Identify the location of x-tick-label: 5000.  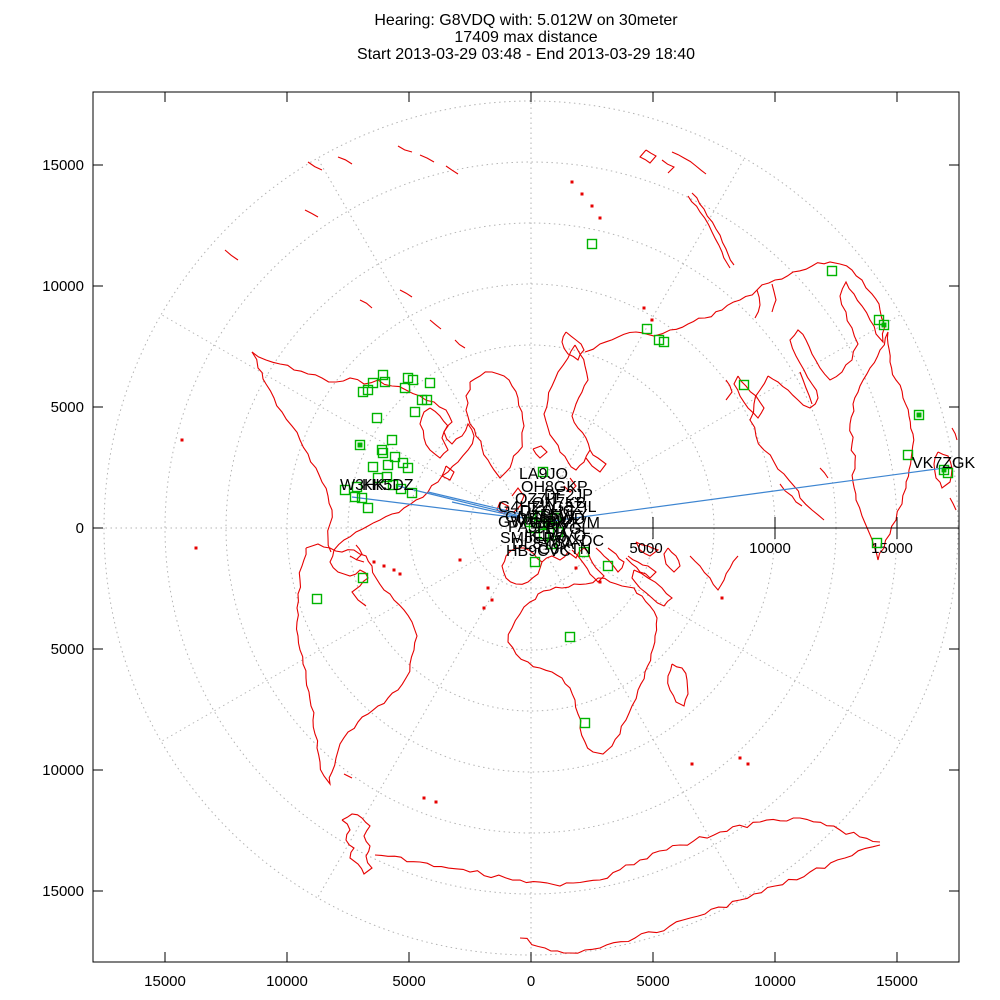
(652, 981).